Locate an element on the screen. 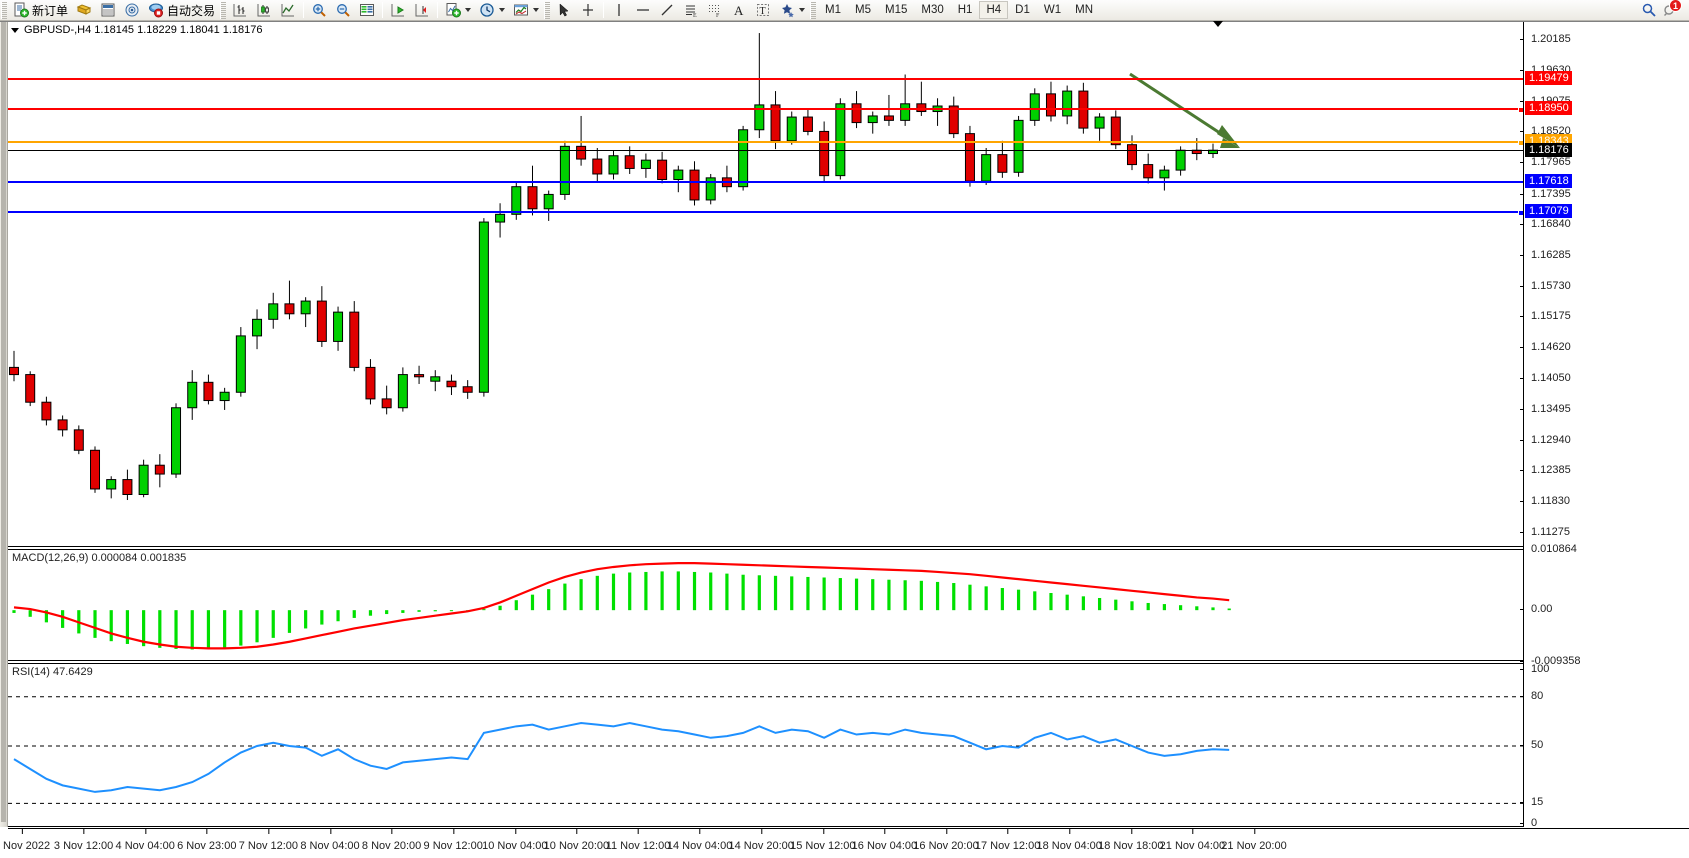 The height and width of the screenshot is (858, 1689). bar-chart-icon is located at coordinates (240, 10).